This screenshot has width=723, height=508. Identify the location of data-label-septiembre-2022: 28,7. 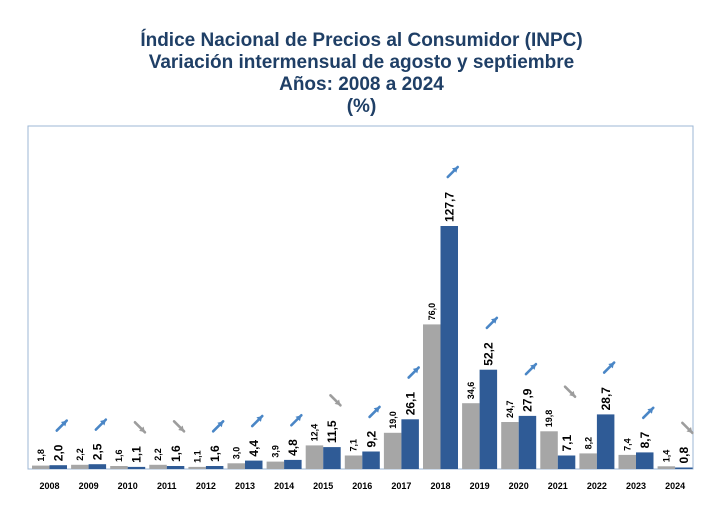
(606, 399).